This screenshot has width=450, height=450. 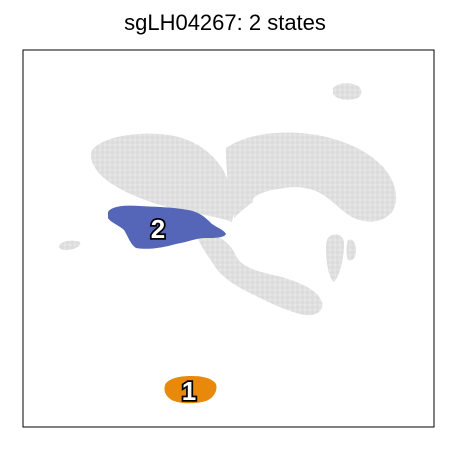 I want to click on state-1-cluster, so click(x=190, y=390).